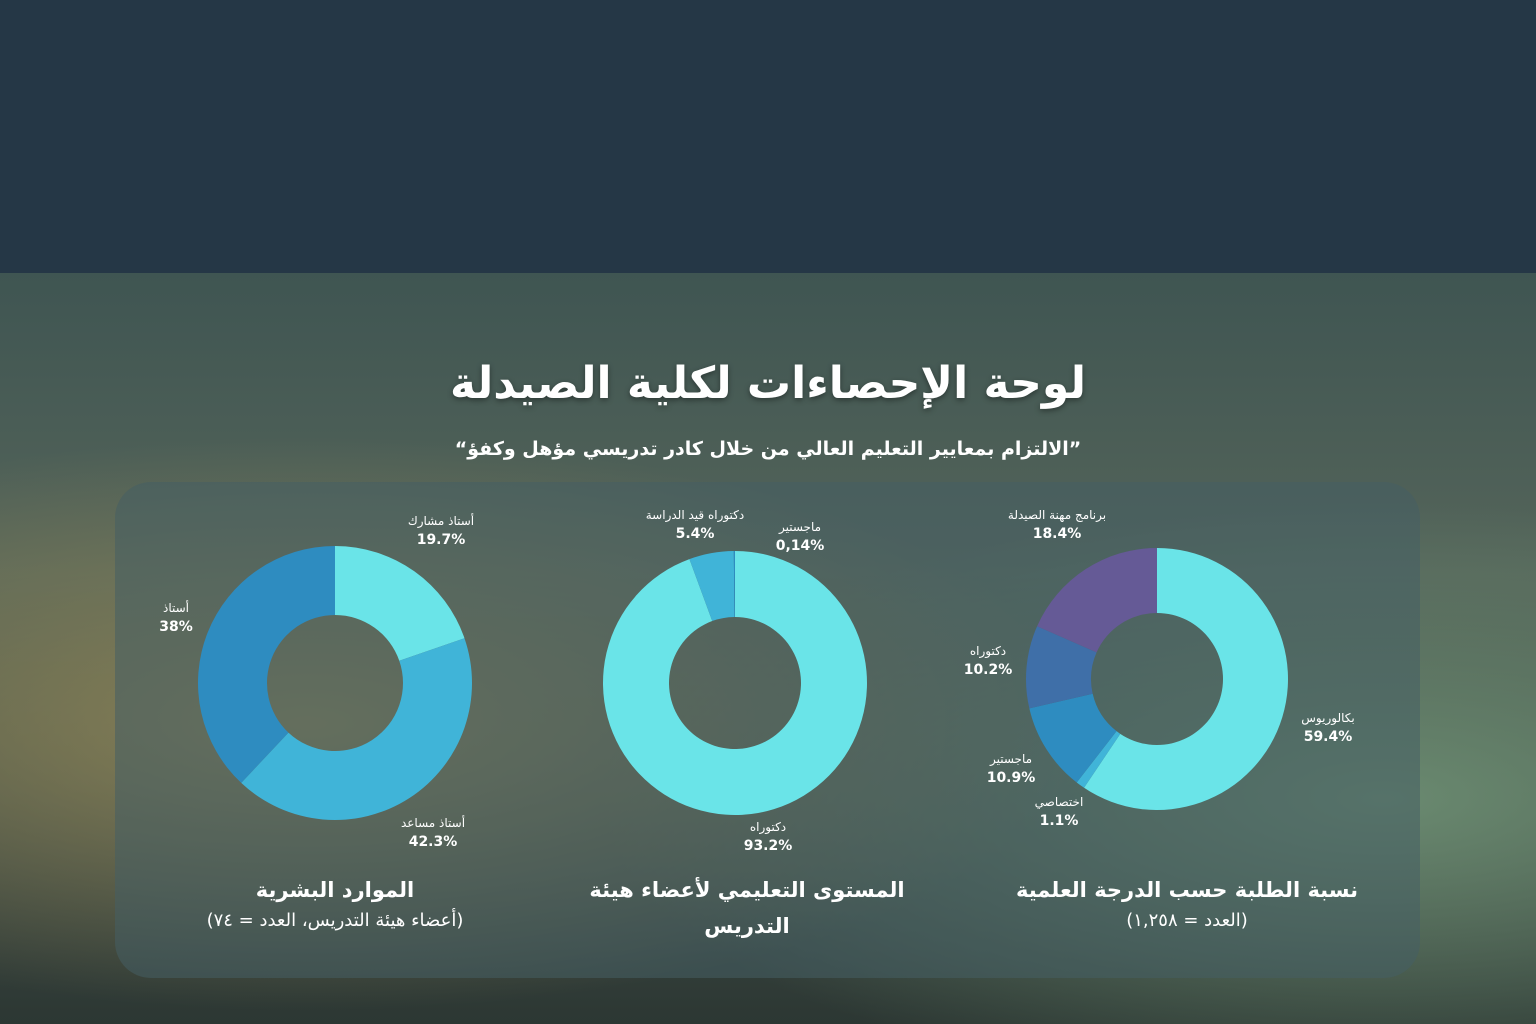 The image size is (1536, 1024). I want to click on slice-label: دكتوراه قيد الدراسة, so click(695, 515).